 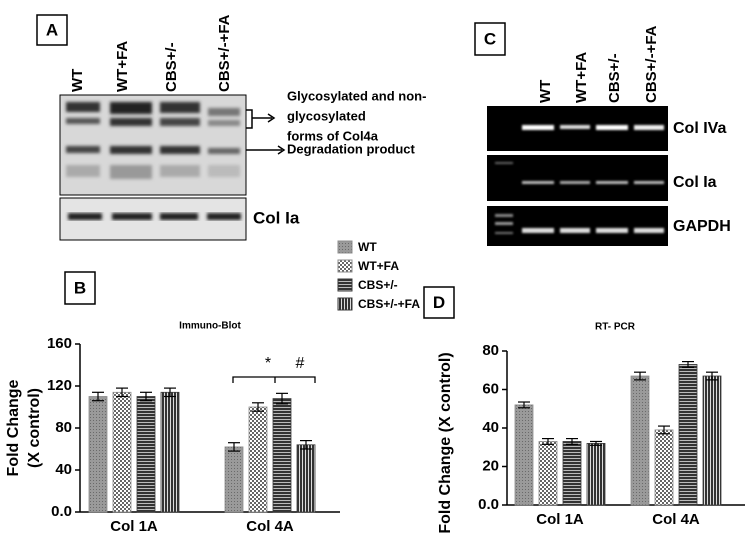 What do you see at coordinates (326, 115) in the screenshot?
I see `annotation: glycosylated` at bounding box center [326, 115].